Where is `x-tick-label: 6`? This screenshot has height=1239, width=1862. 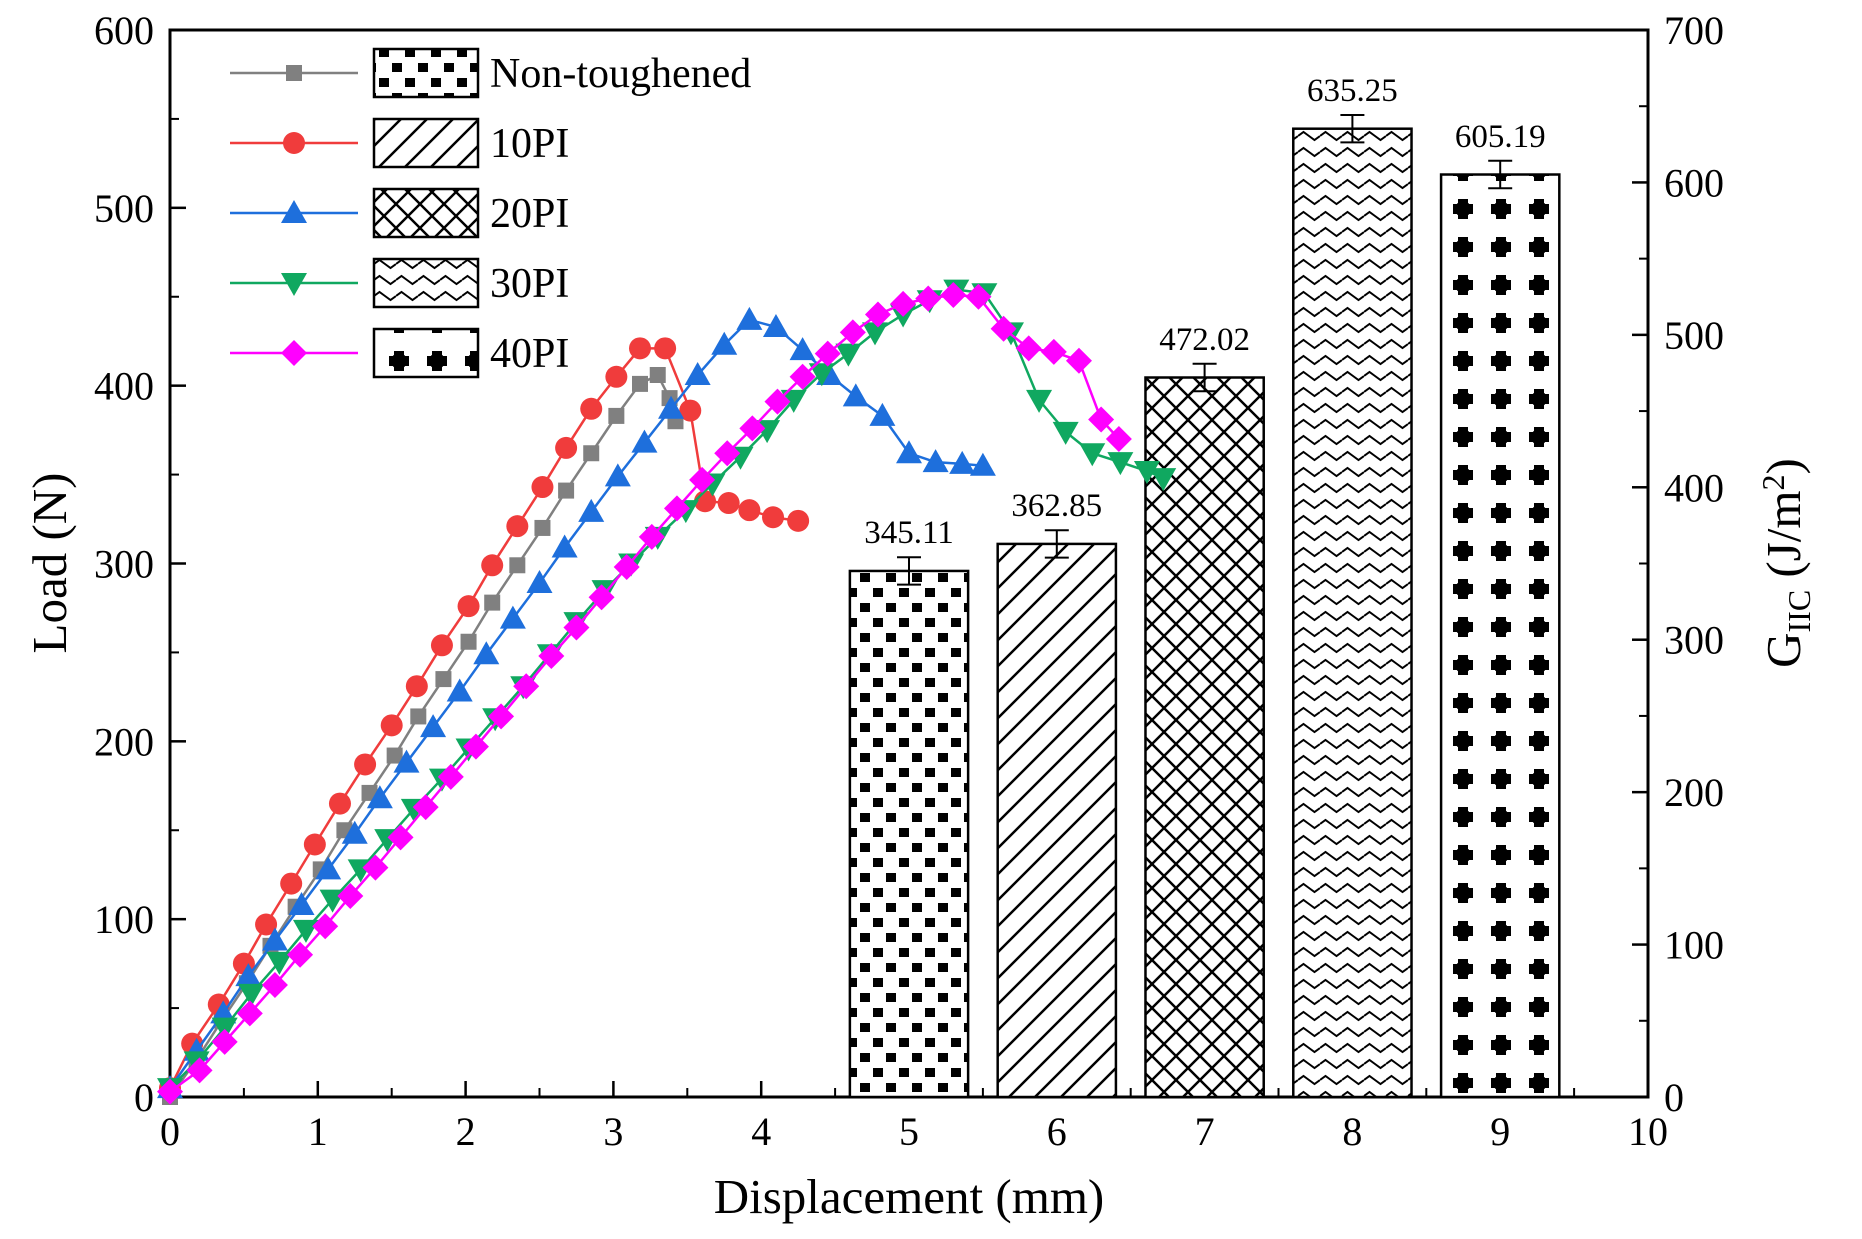 x-tick-label: 6 is located at coordinates (1057, 1131).